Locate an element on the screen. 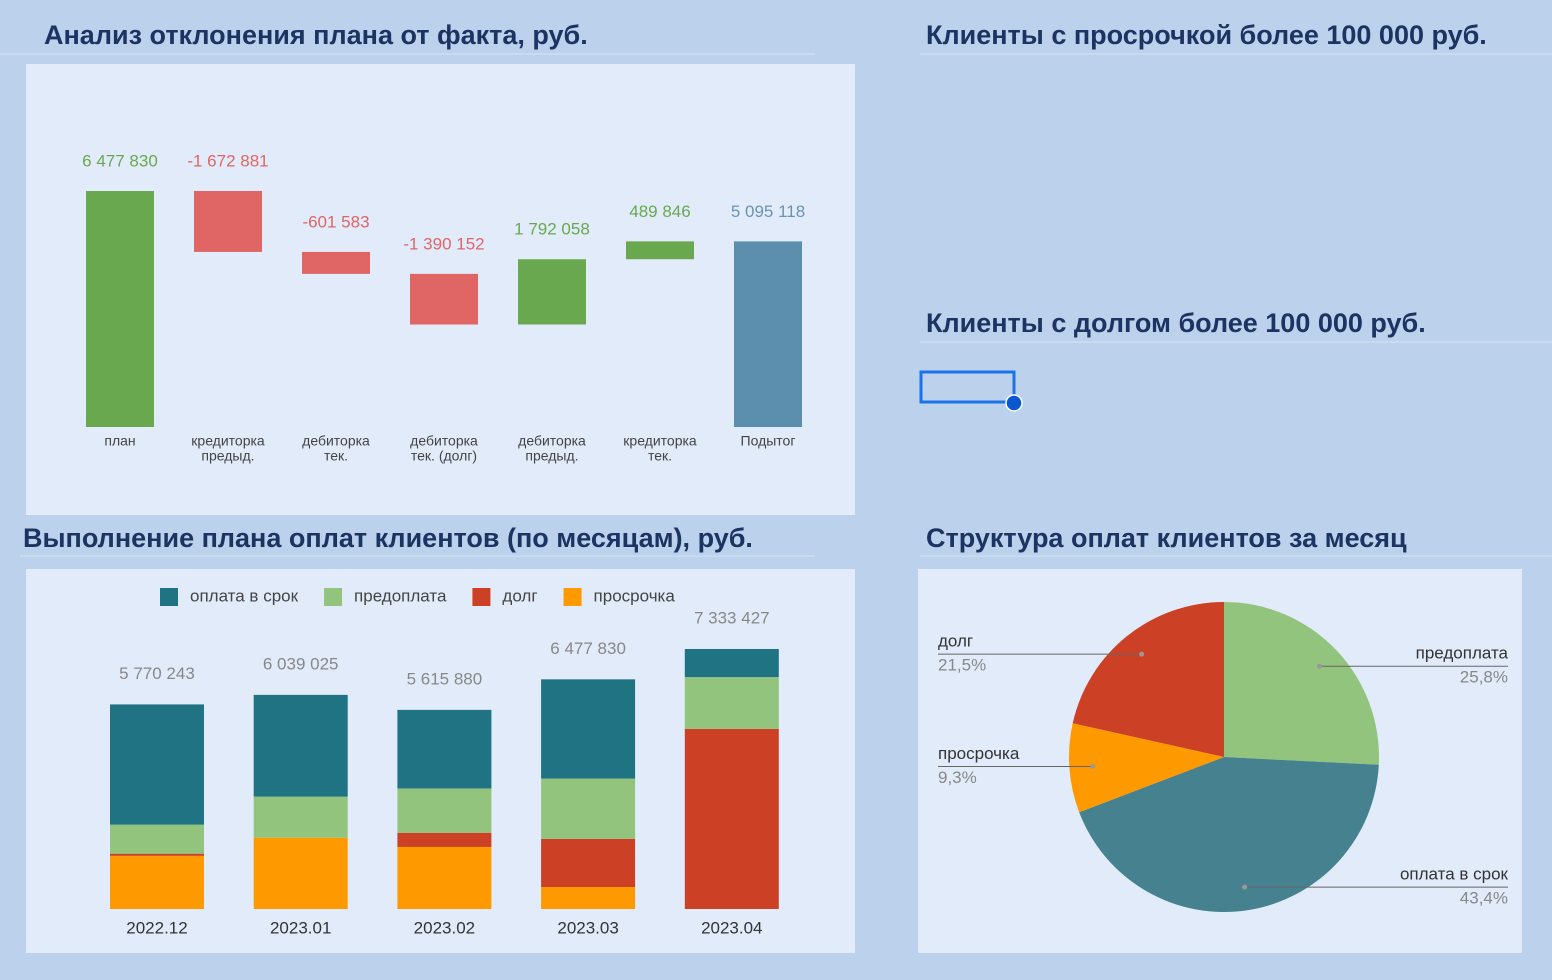 This screenshot has width=1552, height=980. panel-title: Анализ отклонения плана от факта, руб. is located at coordinates (316, 35).